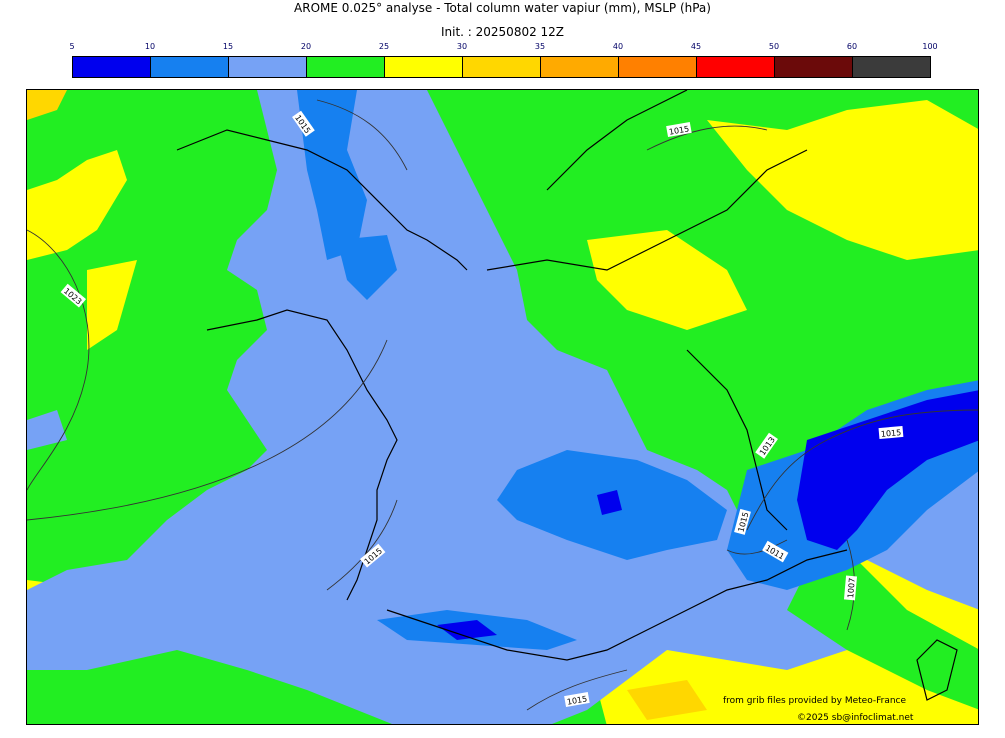 The image size is (1005, 738). Describe the element at coordinates (774, 46) in the screenshot. I see `colorbar-tick-label: 50` at that location.